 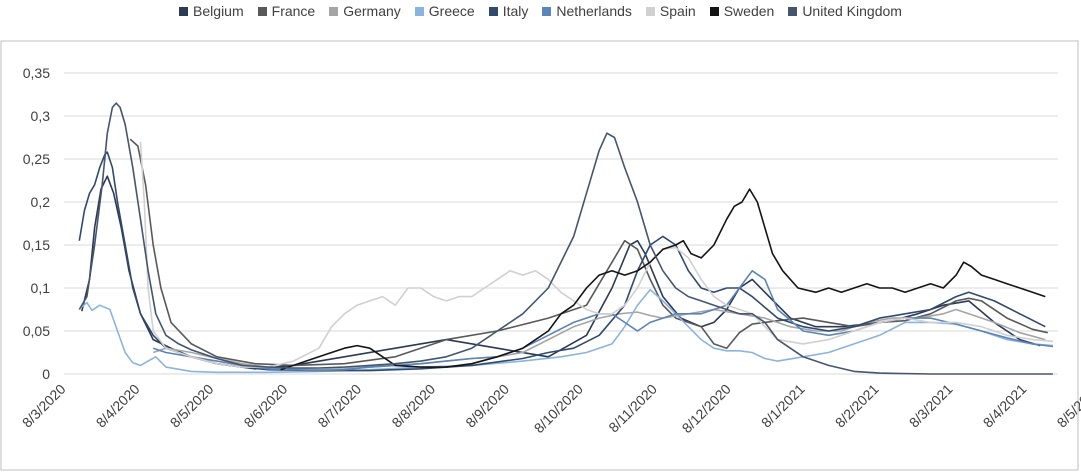 I want to click on y-tick-label: 0, so click(x=46, y=374).